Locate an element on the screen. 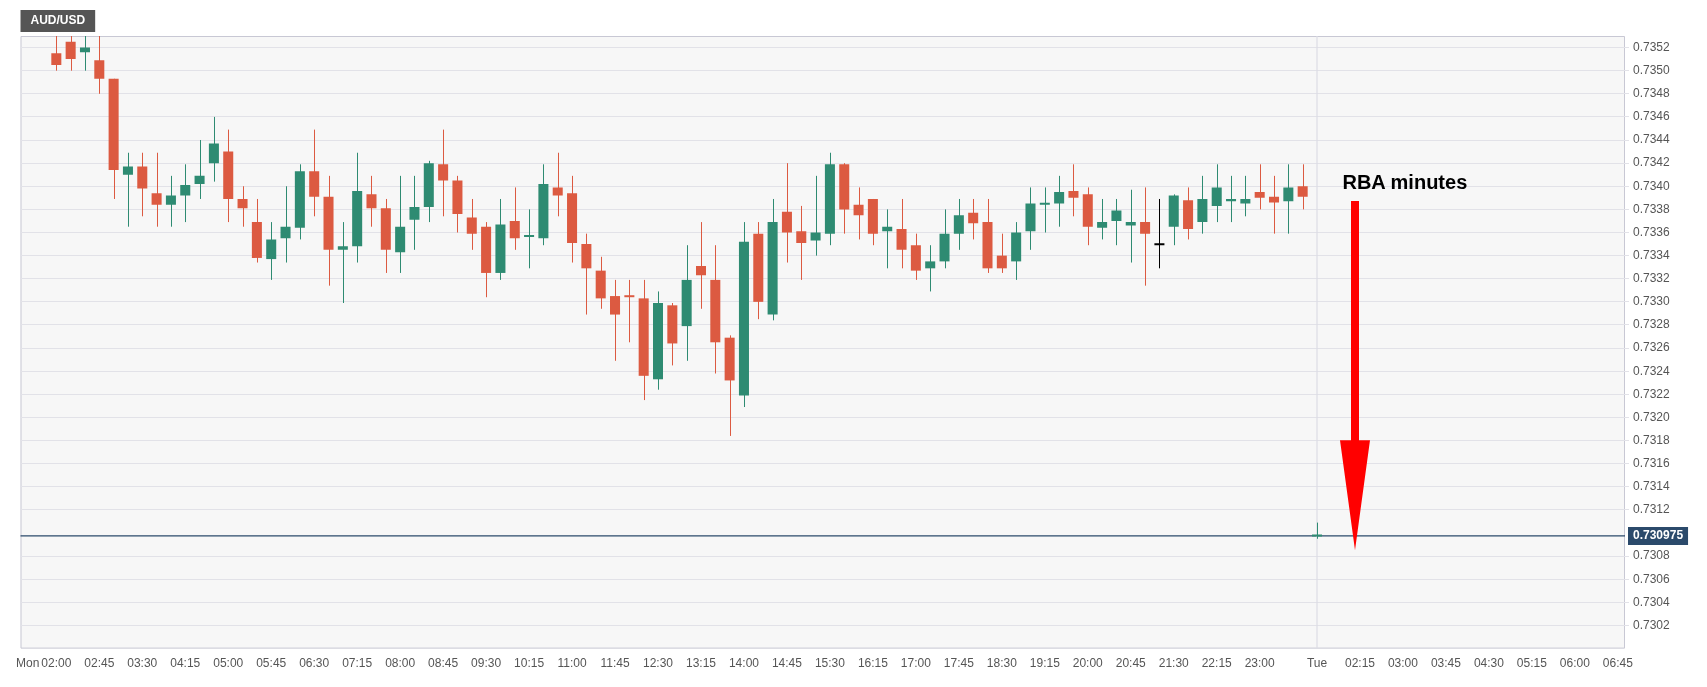  x-tick-label: 14:45 is located at coordinates (787, 663).